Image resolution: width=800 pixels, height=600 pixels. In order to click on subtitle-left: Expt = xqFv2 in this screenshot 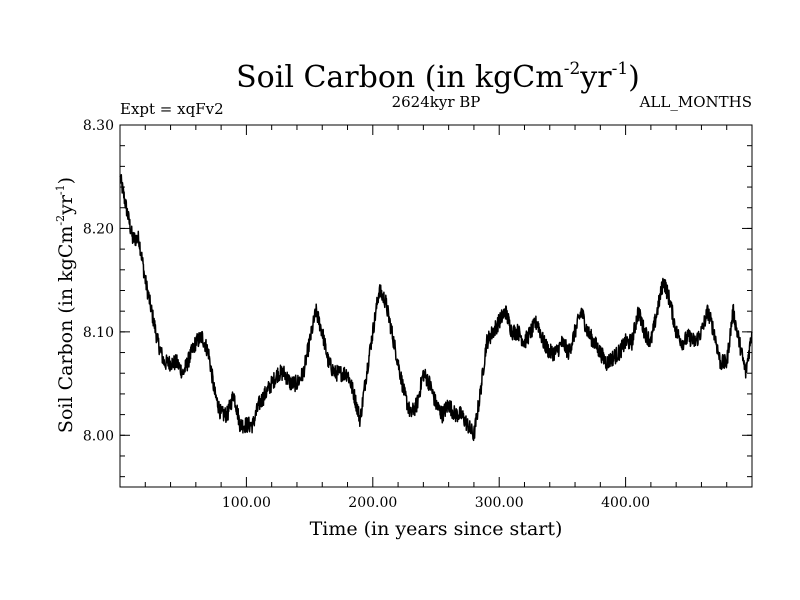, I will do `click(172, 109)`.